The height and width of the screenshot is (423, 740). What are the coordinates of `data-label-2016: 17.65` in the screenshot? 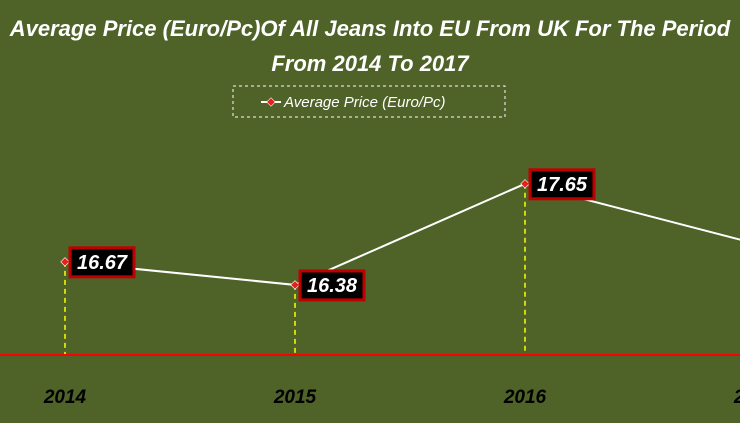 It's located at (562, 184).